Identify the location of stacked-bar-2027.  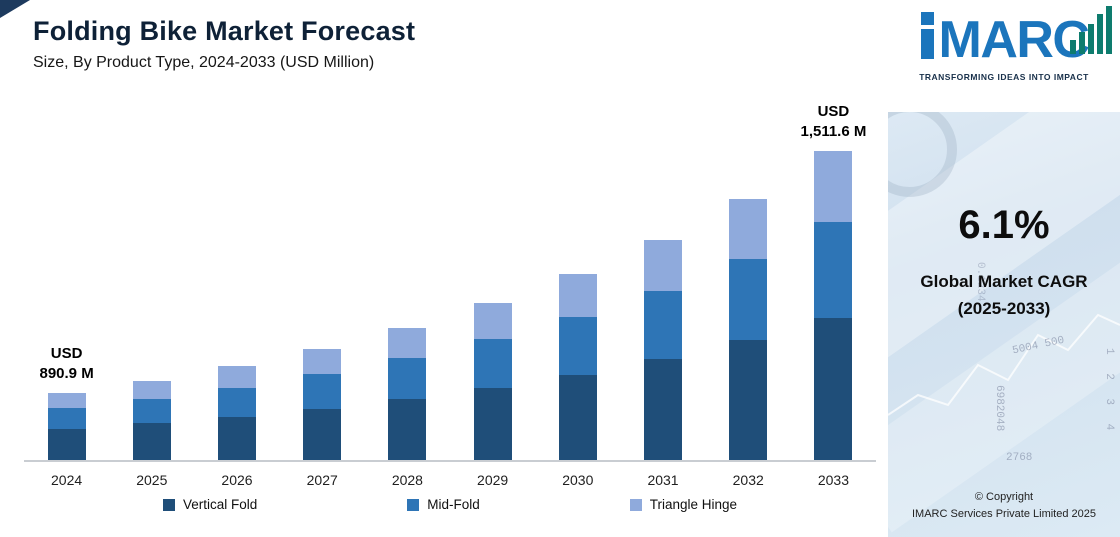
(322, 404).